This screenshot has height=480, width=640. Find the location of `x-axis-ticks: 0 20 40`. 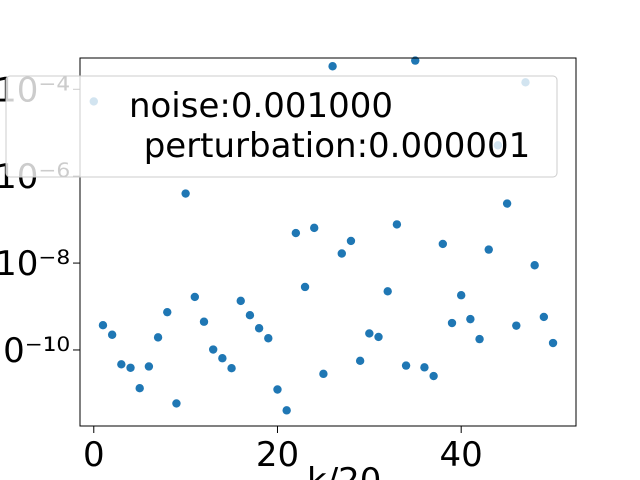

x-axis-ticks: 0 20 40 is located at coordinates (283, 450).